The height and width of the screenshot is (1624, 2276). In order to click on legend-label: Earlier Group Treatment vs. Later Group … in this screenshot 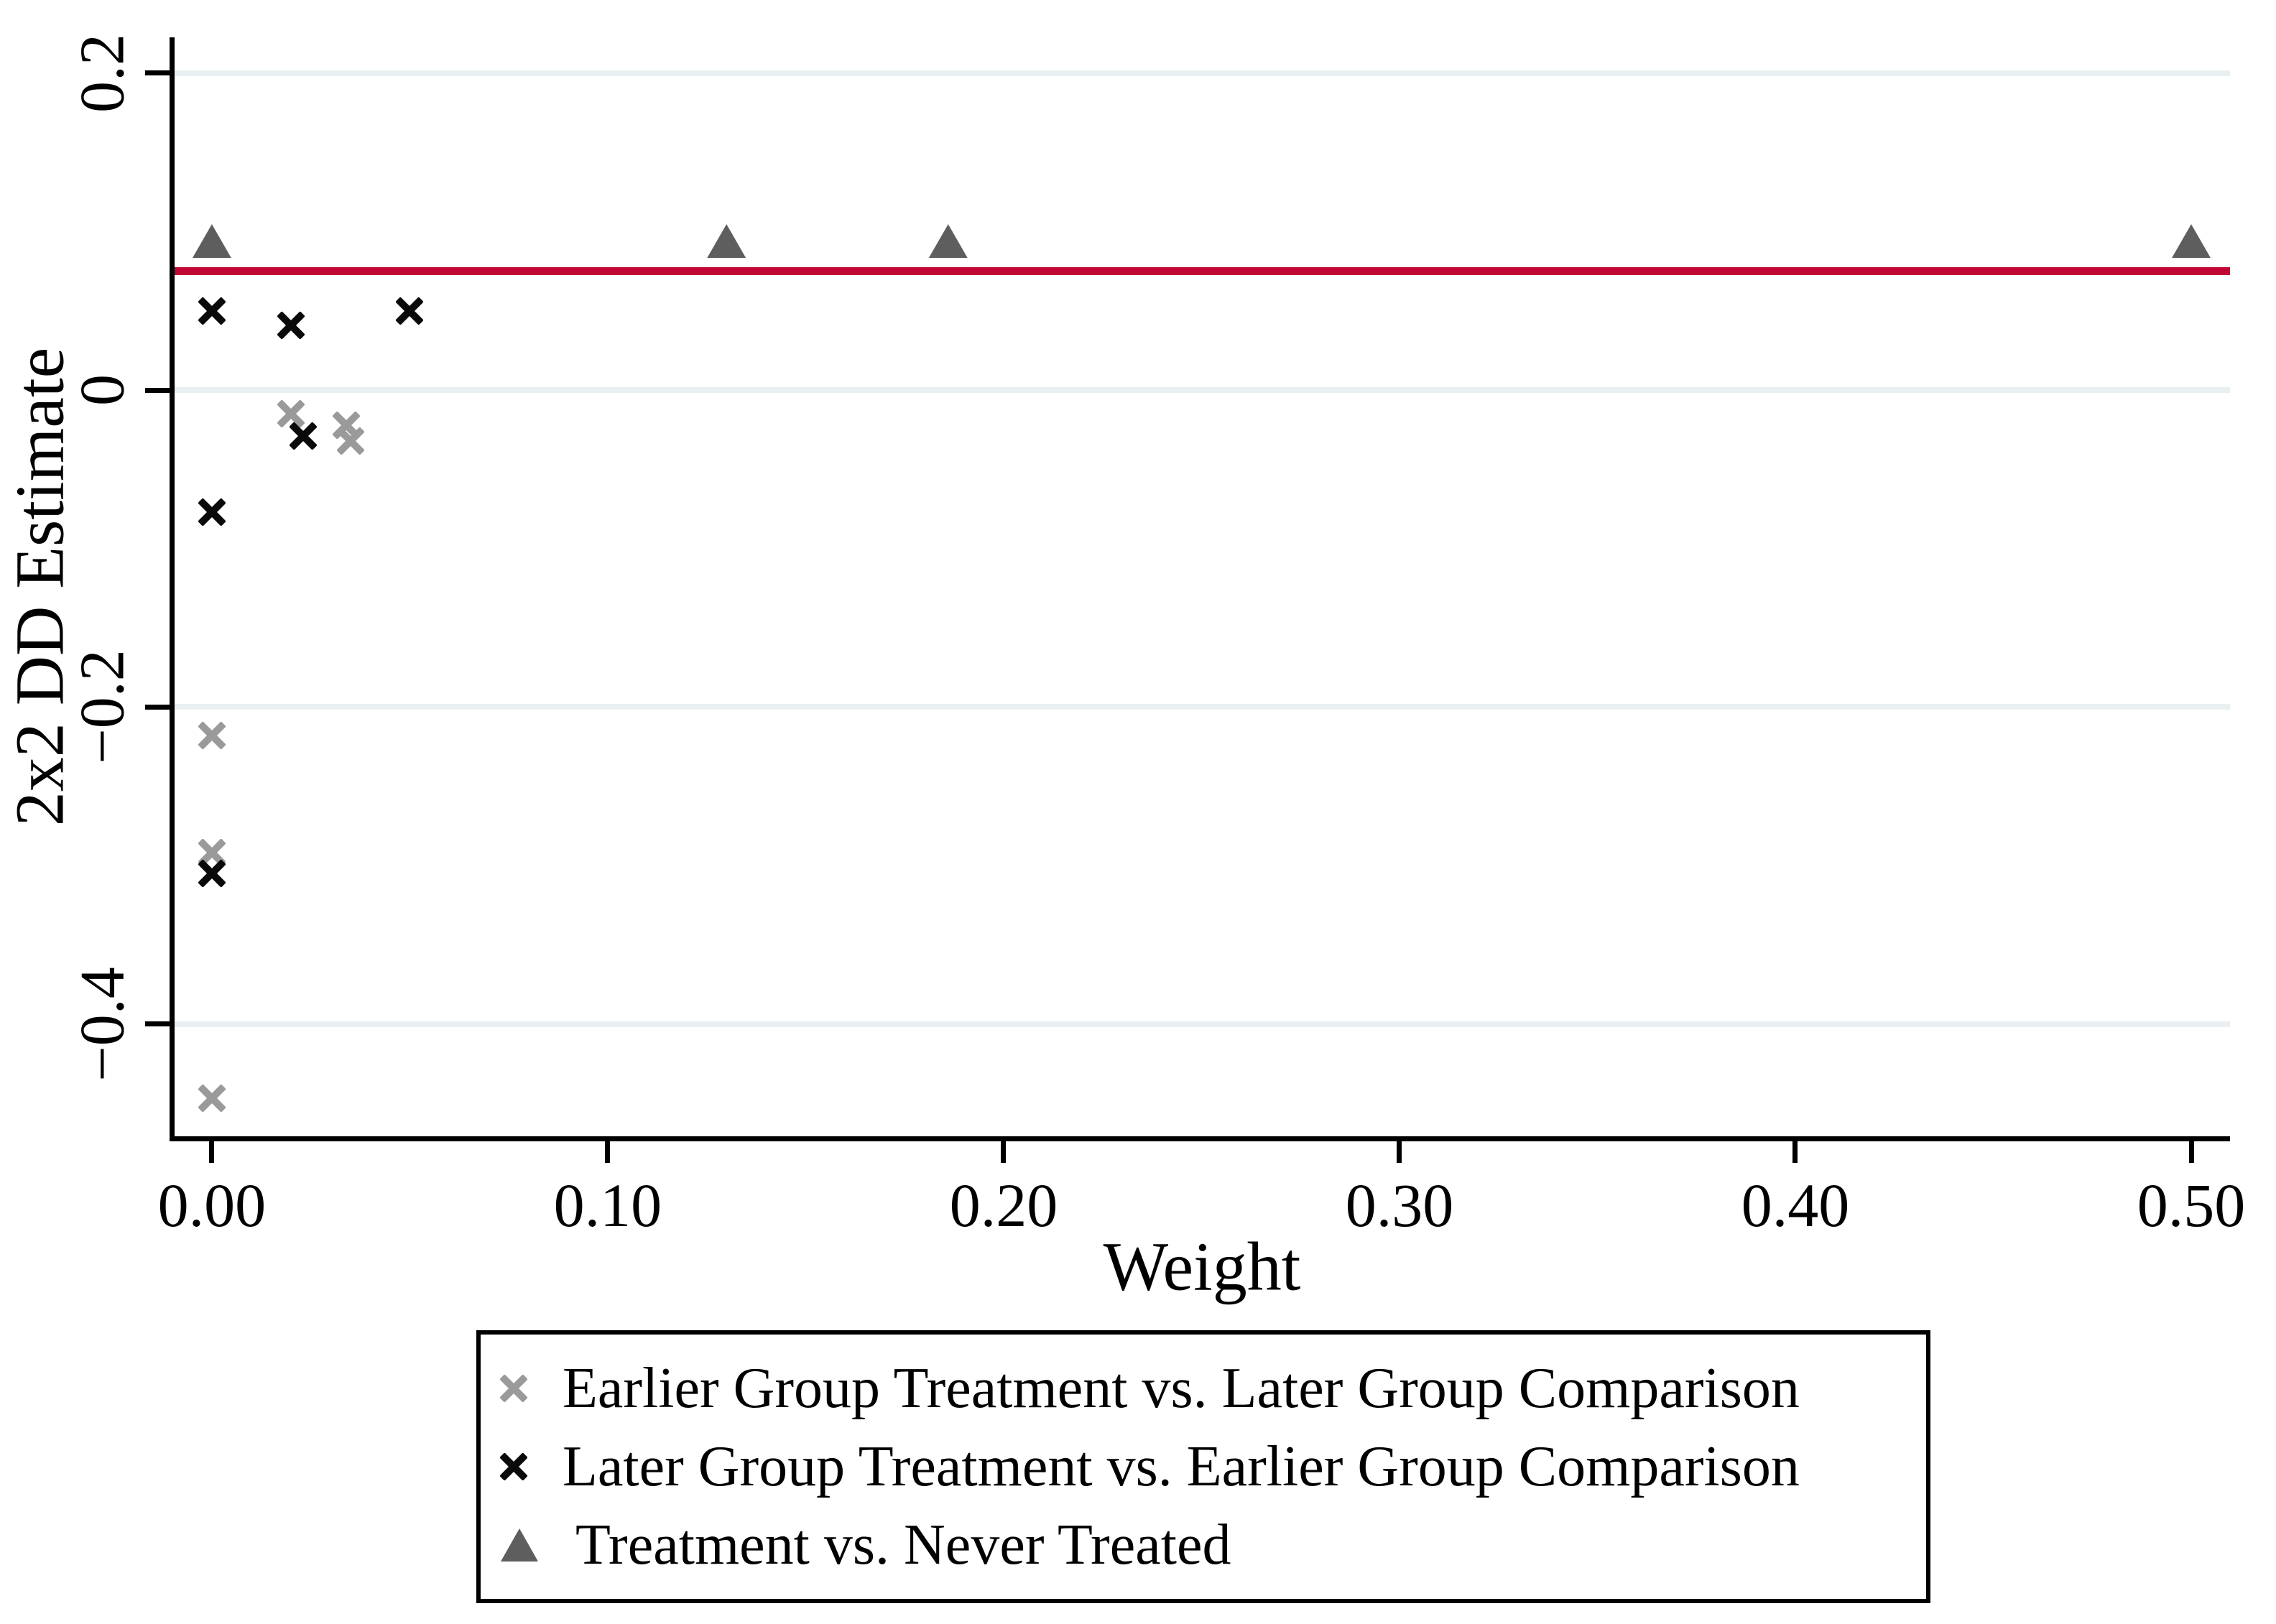, I will do `click(1181, 1388)`.